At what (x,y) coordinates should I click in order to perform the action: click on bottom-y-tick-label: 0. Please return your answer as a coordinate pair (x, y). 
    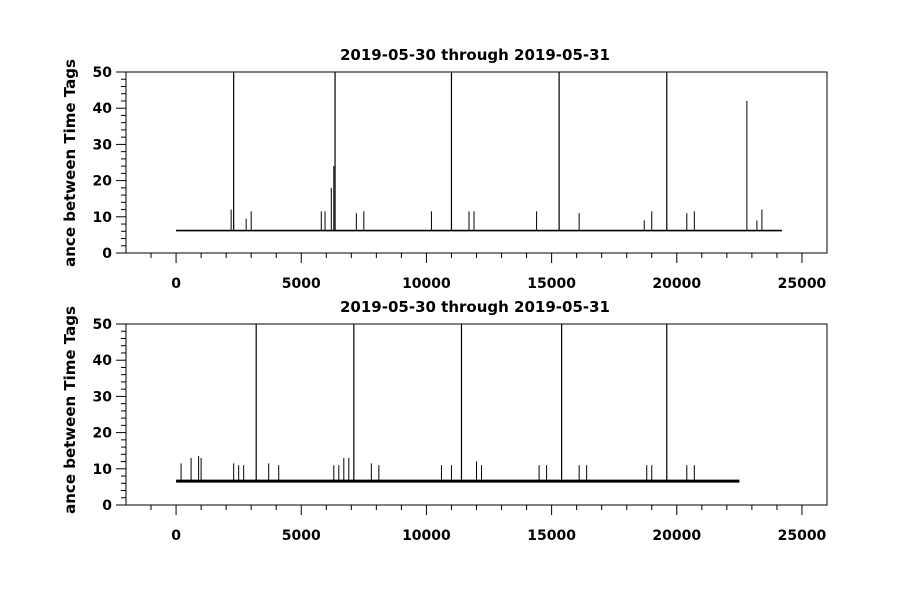
    Looking at the image, I should click on (107, 506).